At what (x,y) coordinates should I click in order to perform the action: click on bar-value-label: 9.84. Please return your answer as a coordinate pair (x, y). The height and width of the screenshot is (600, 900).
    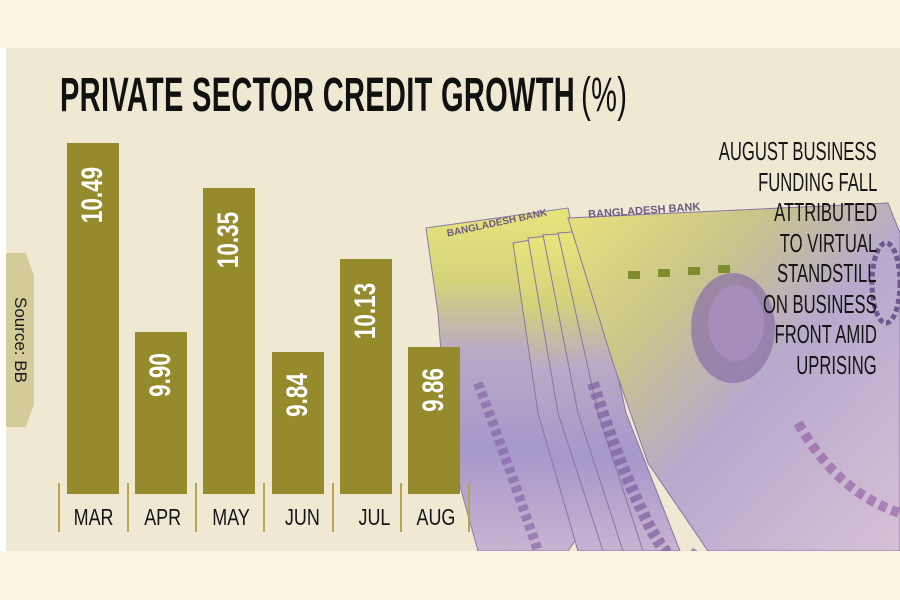
    Looking at the image, I should click on (297, 395).